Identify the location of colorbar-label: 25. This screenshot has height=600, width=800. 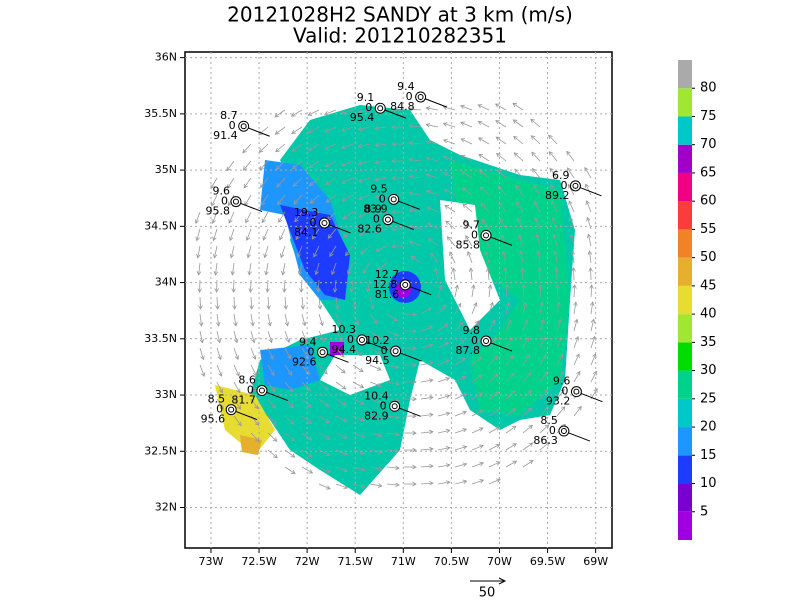
(708, 398).